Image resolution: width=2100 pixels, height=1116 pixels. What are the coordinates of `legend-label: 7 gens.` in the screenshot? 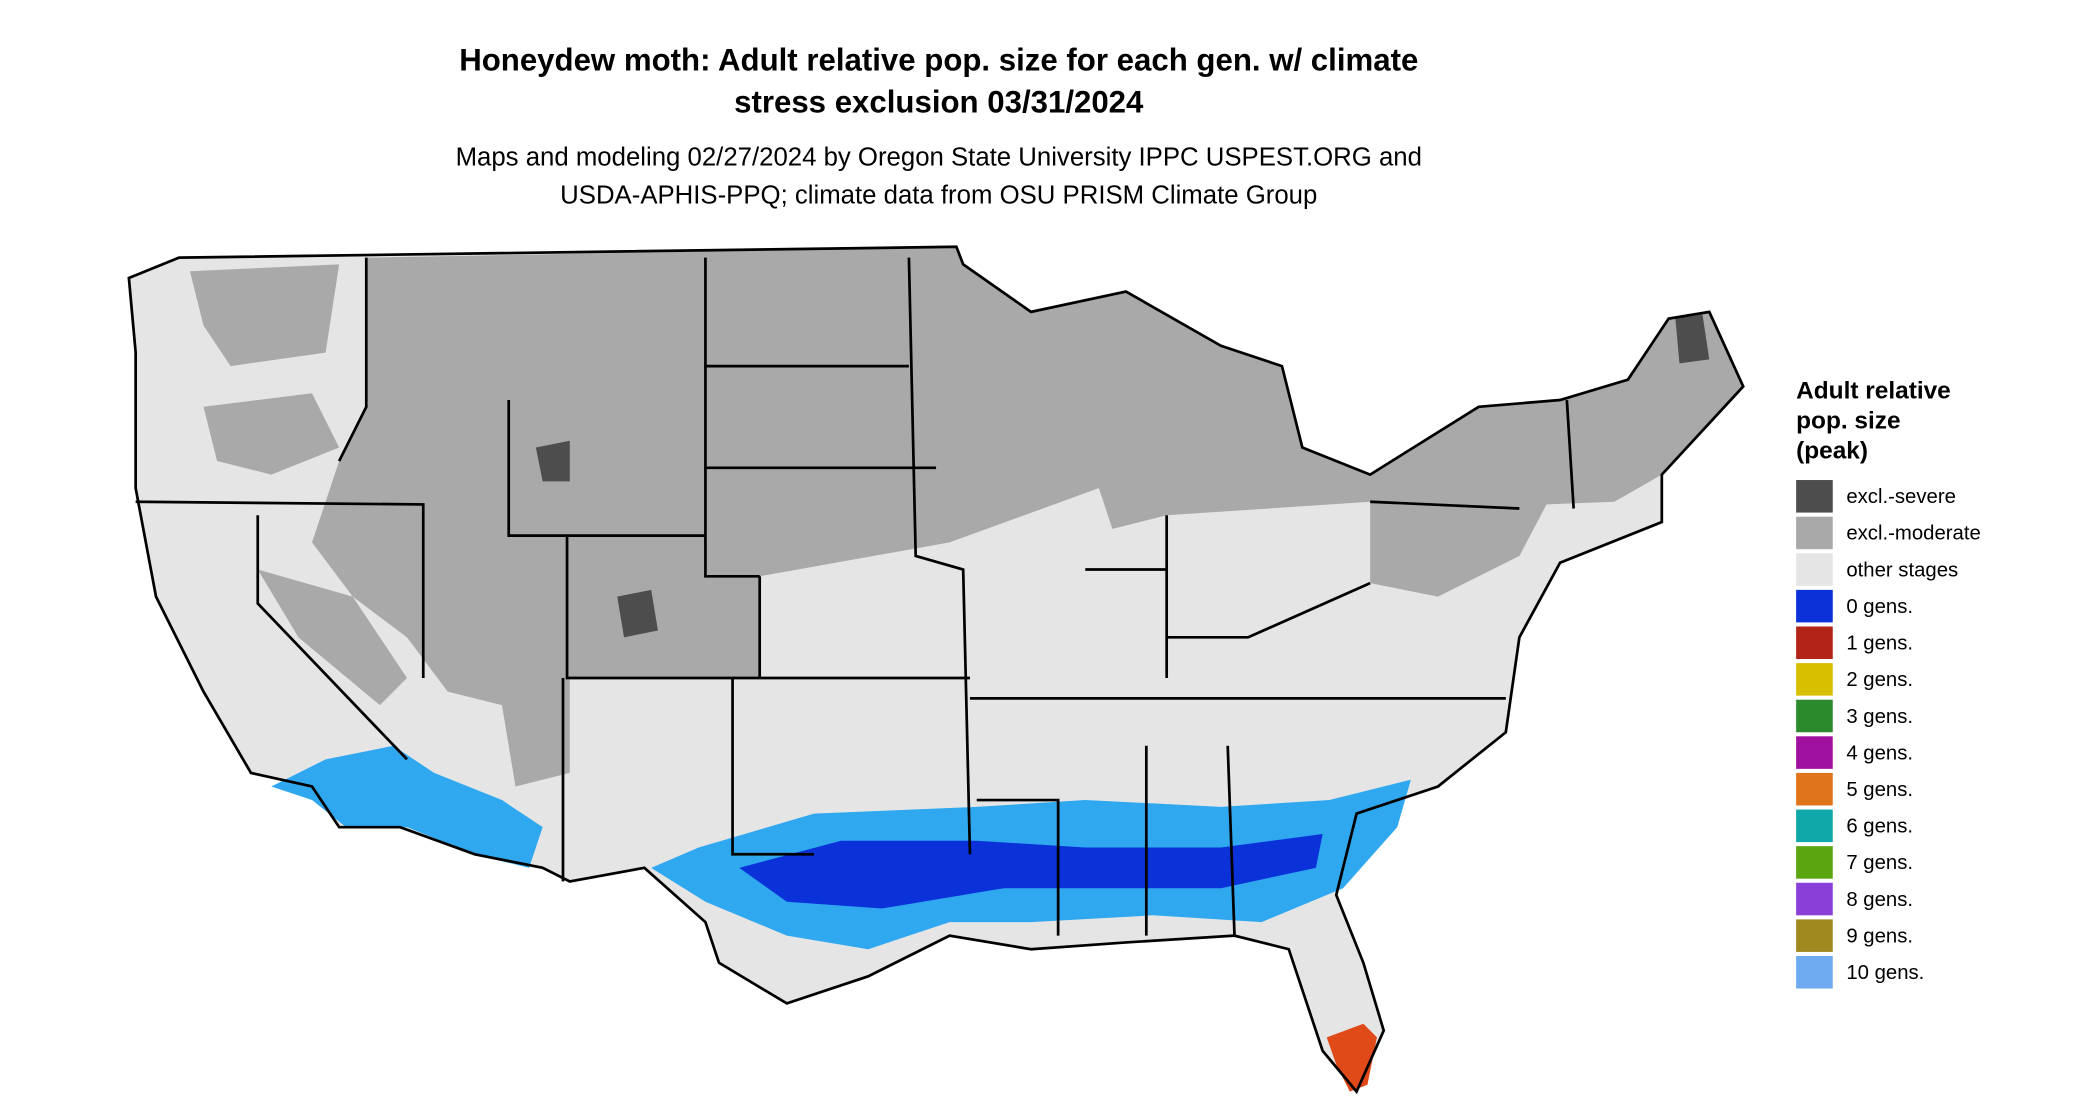 It's located at (1879, 863).